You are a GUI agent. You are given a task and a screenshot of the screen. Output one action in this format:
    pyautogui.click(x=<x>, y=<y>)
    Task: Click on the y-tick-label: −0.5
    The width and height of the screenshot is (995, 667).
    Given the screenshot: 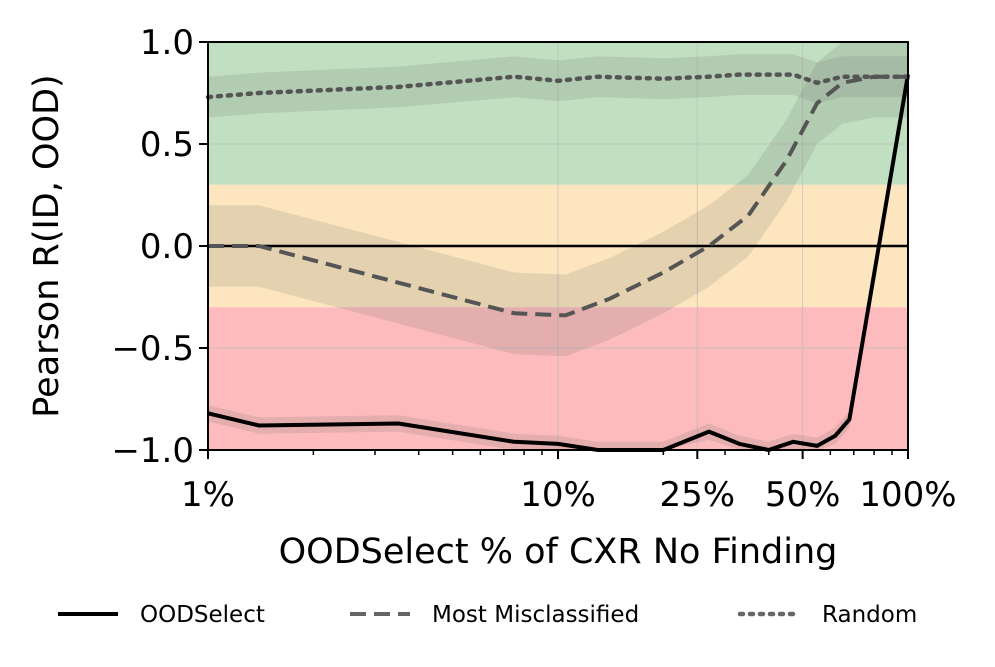 What is the action you would take?
    pyautogui.click(x=152, y=349)
    